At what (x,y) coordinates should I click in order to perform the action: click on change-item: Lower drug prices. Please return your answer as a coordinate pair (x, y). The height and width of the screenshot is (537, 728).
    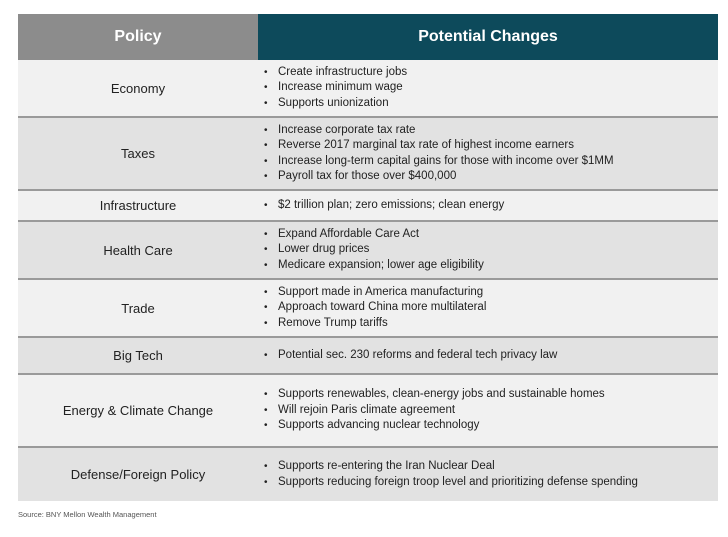
    Looking at the image, I should click on (491, 250).